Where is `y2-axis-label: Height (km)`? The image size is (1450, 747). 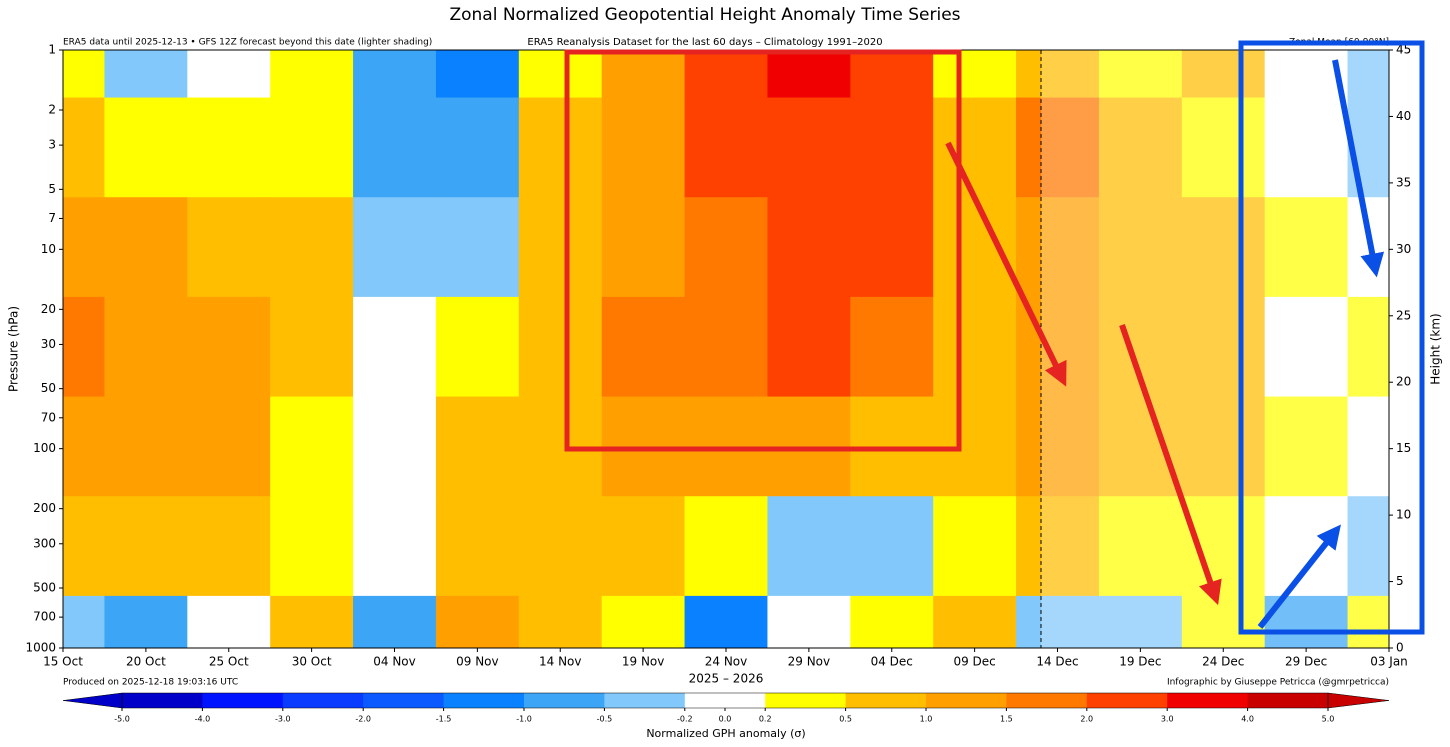
y2-axis-label: Height (km) is located at coordinates (1436, 348).